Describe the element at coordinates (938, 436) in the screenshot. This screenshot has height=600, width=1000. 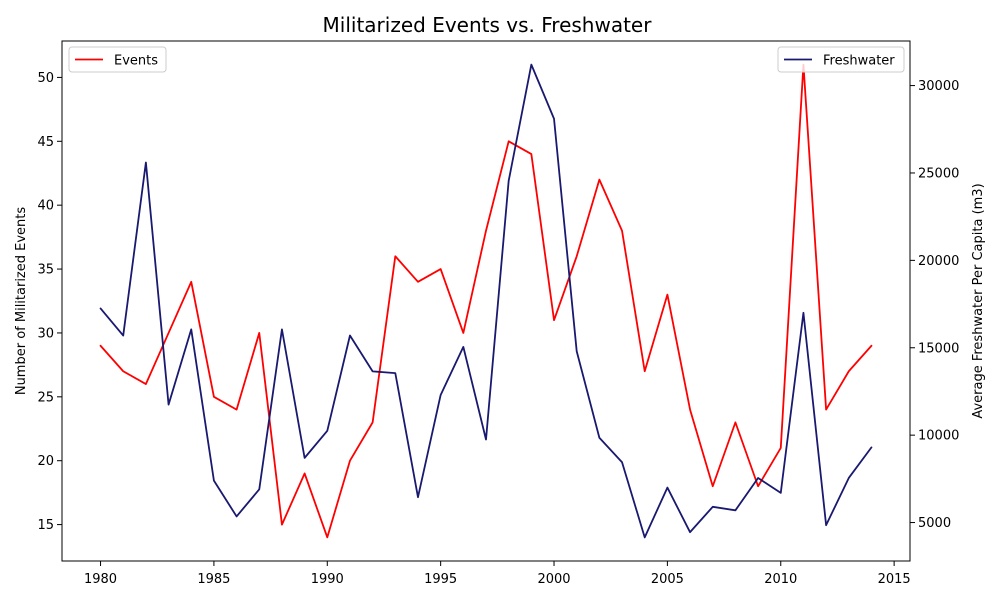
I see `y-right-tick-label: 10000` at that location.